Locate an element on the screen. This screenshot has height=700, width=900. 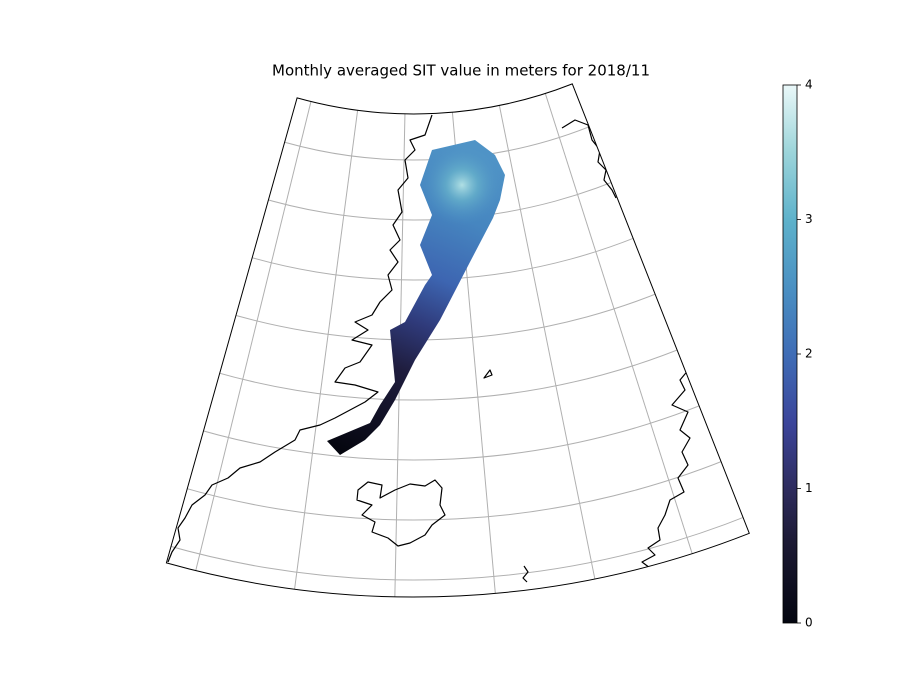
colorbar-tick-label: 3 is located at coordinates (809, 219).